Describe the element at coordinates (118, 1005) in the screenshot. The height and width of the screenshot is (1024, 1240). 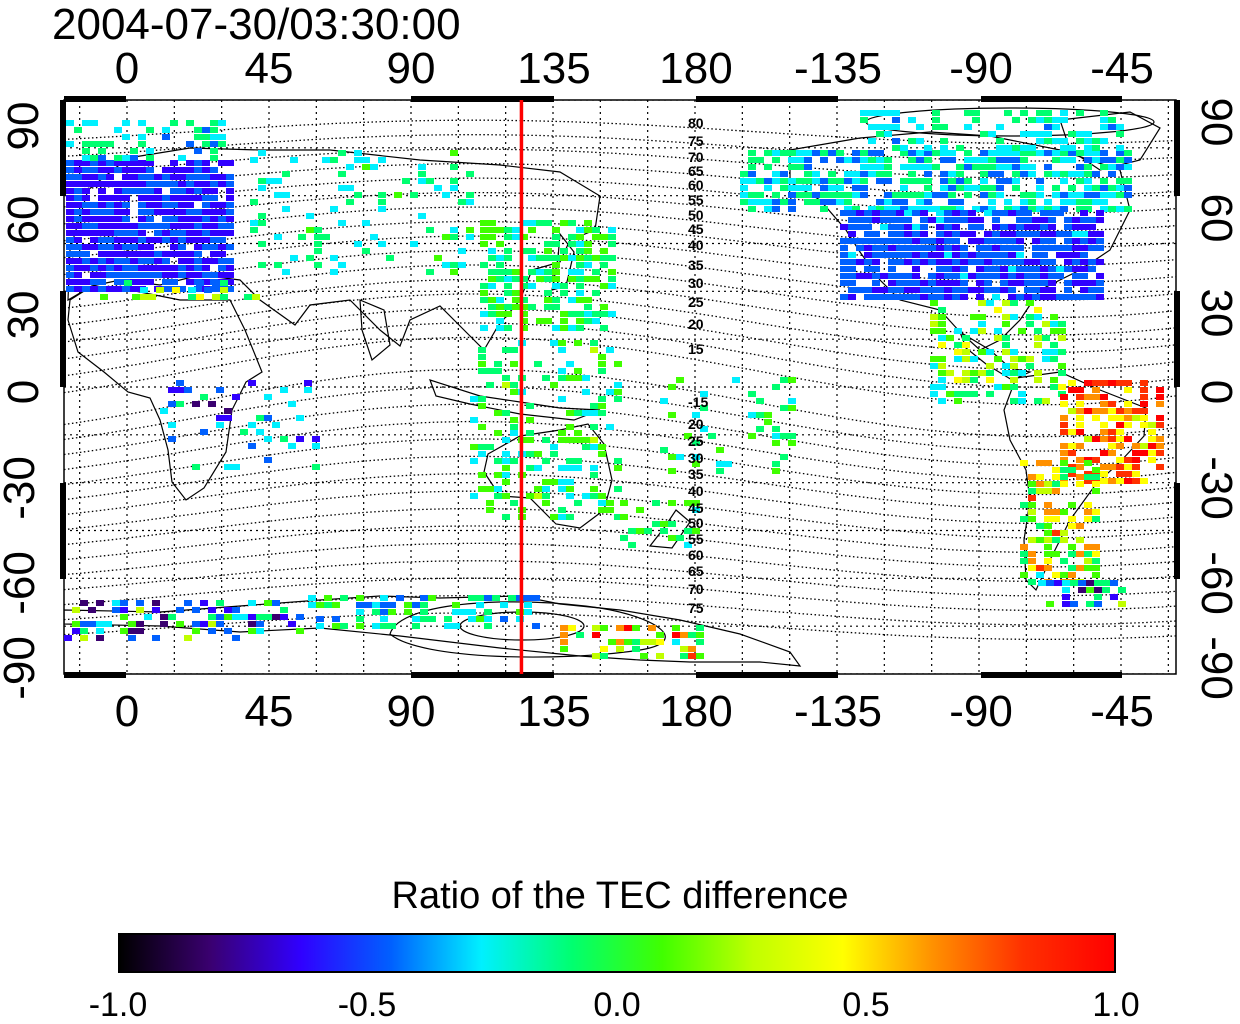
I see `colorbar-tick: -1.0` at that location.